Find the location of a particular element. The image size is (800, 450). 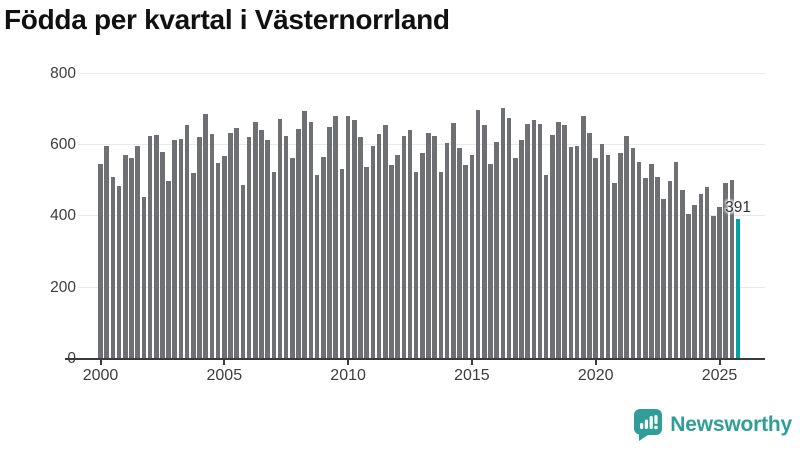

x-tick-mark-2000 is located at coordinates (100, 362).